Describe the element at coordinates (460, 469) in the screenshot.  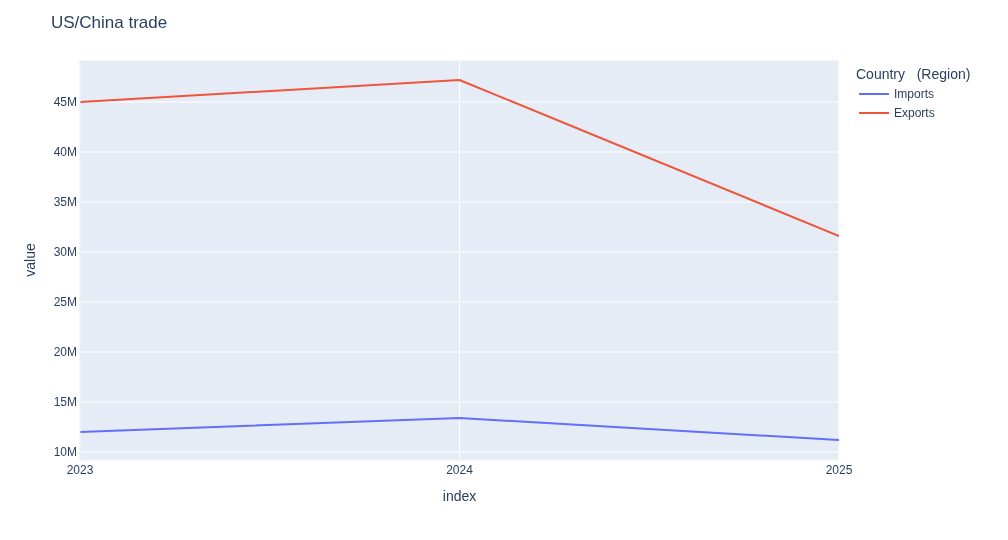
I see `x-tick-label: 2024` at that location.